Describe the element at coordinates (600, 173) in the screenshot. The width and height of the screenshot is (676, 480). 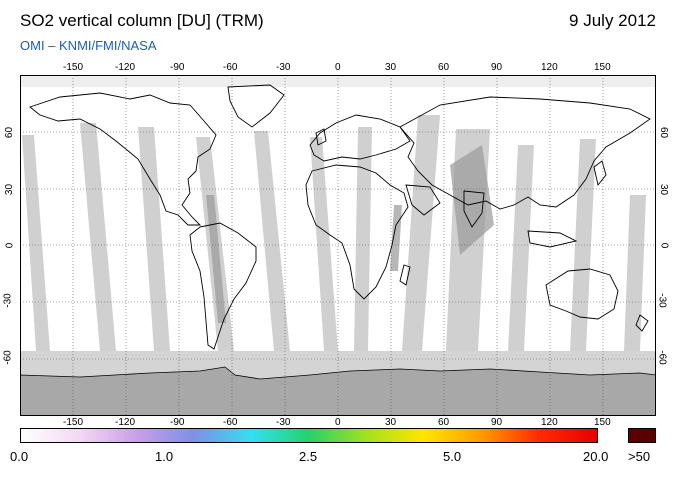
I see `japan` at that location.